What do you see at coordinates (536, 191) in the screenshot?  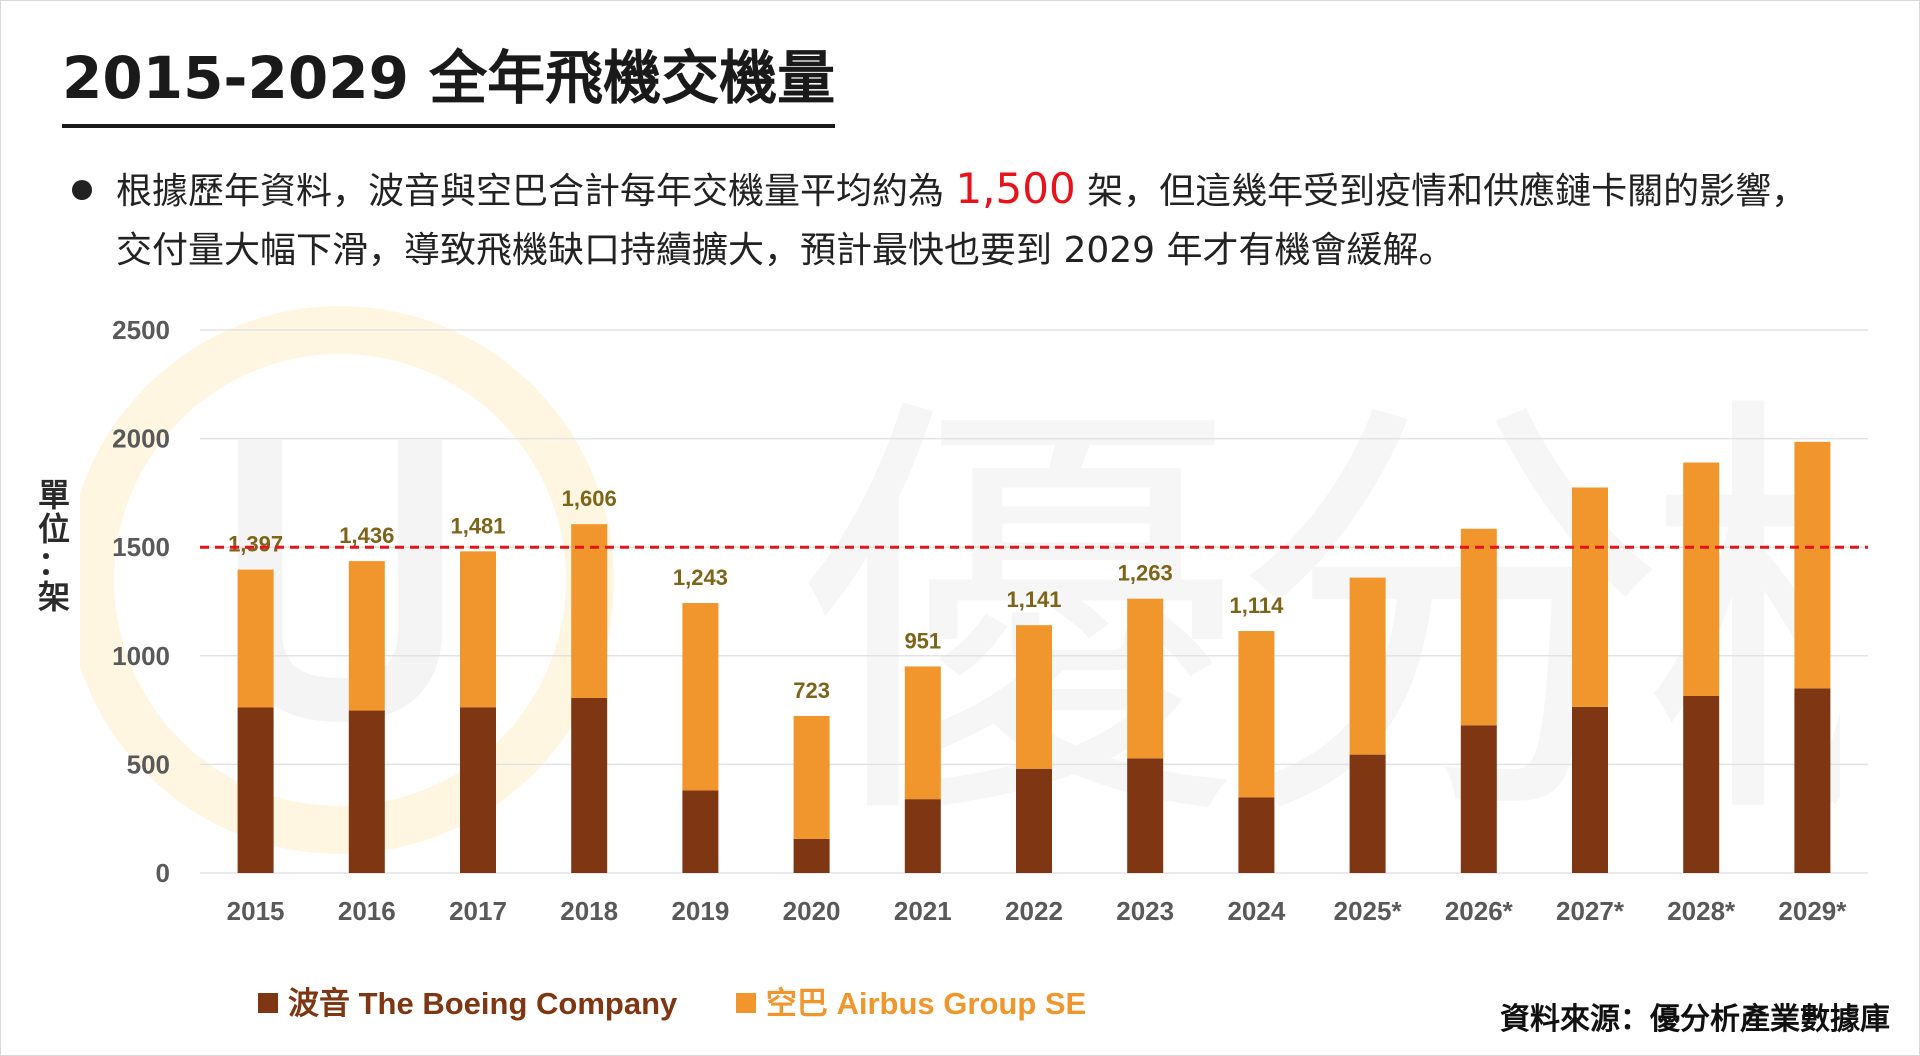 I see `description-text-before: 根據歷年資料，波音與空巴合計每年交機量平均約為` at bounding box center [536, 191].